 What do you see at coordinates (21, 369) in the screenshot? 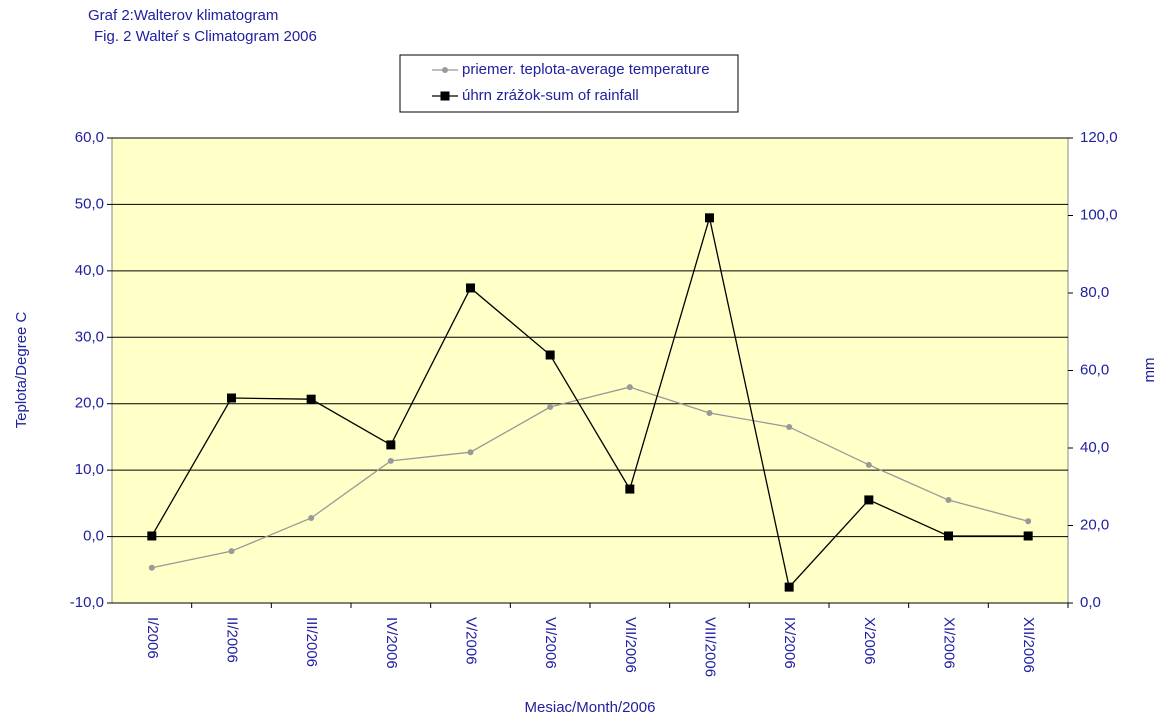
I see `y-axis-label: Teplota/Degree C` at bounding box center [21, 369].